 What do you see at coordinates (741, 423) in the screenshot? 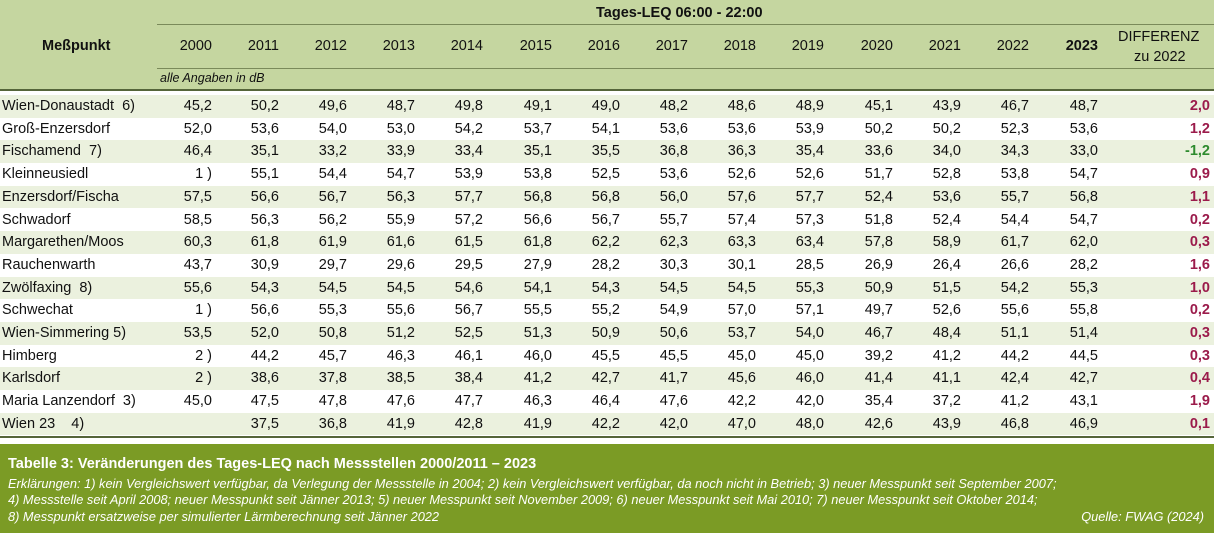
I see `value-cell-2018: 47,0` at bounding box center [741, 423].